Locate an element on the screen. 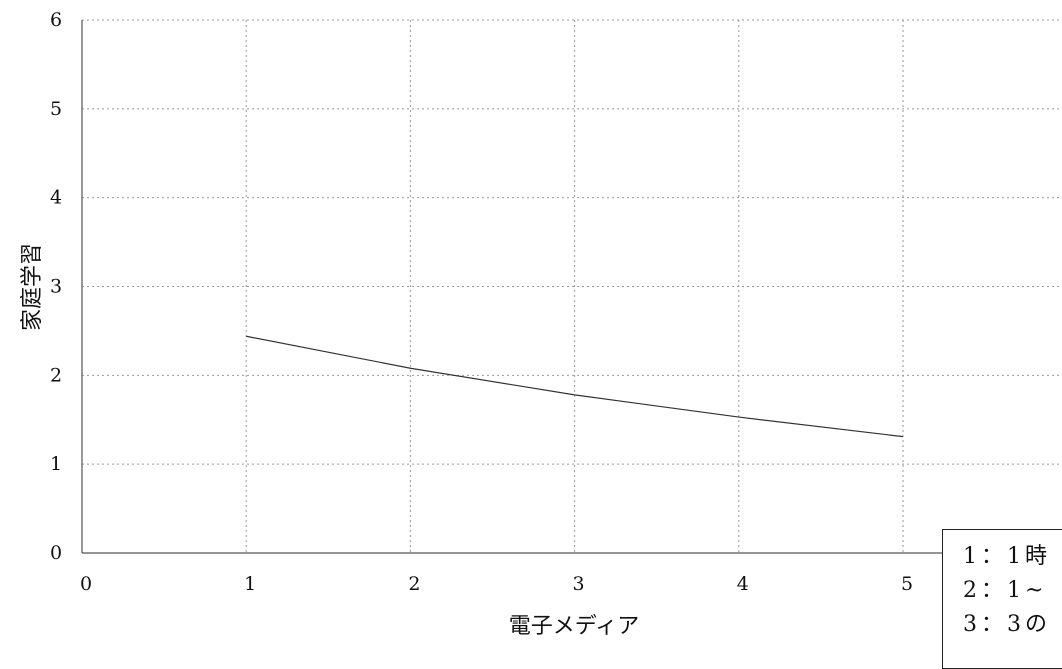  y-tick-label: 1 is located at coordinates (56, 464).